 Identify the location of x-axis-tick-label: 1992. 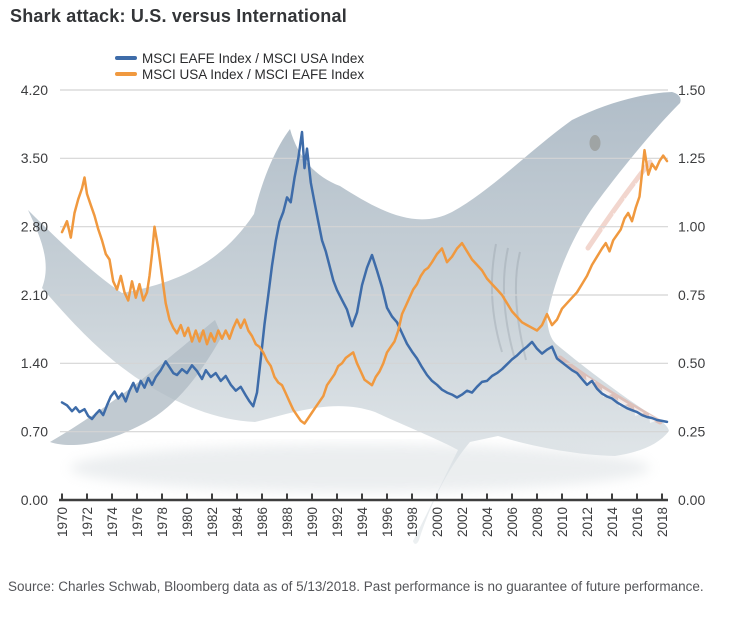
(337, 522).